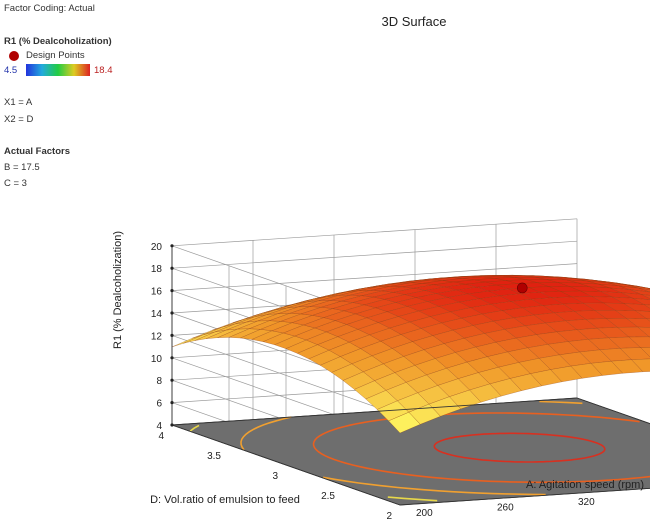 The image size is (650, 519). What do you see at coordinates (159, 426) in the screenshot?
I see `z-tick-label: 4` at bounding box center [159, 426].